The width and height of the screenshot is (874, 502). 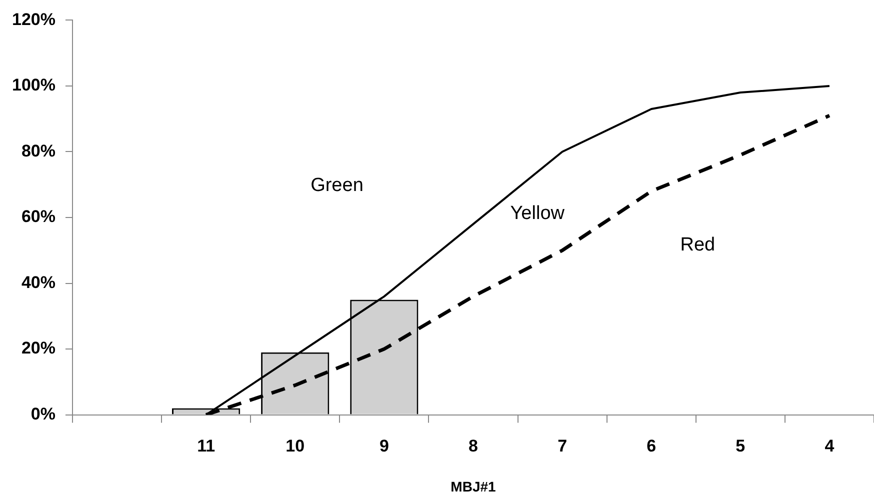 I want to click on x-tick-label: 10, so click(x=295, y=446).